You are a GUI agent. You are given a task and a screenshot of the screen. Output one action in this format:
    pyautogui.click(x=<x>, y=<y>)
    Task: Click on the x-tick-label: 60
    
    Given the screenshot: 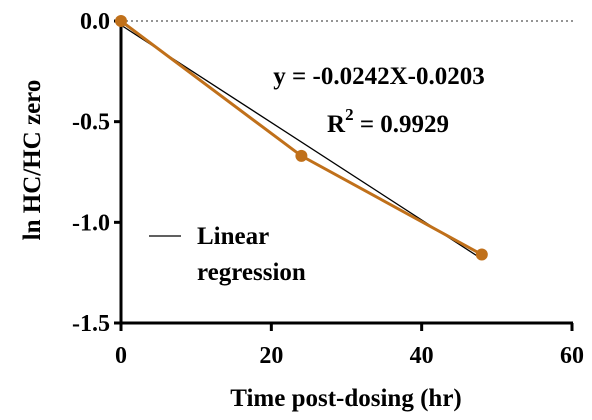 What is the action you would take?
    pyautogui.click(x=572, y=356)
    